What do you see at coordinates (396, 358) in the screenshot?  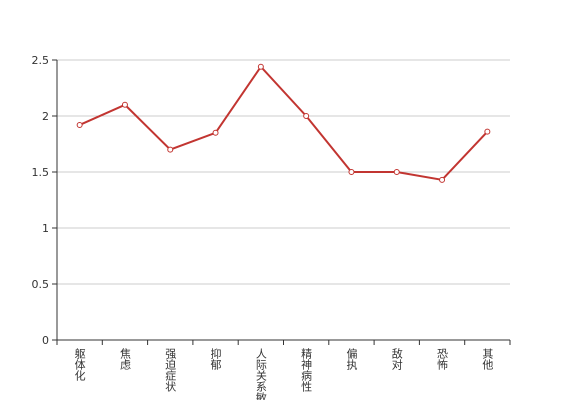 I see `x-tick-label: 敌对` at bounding box center [396, 358].